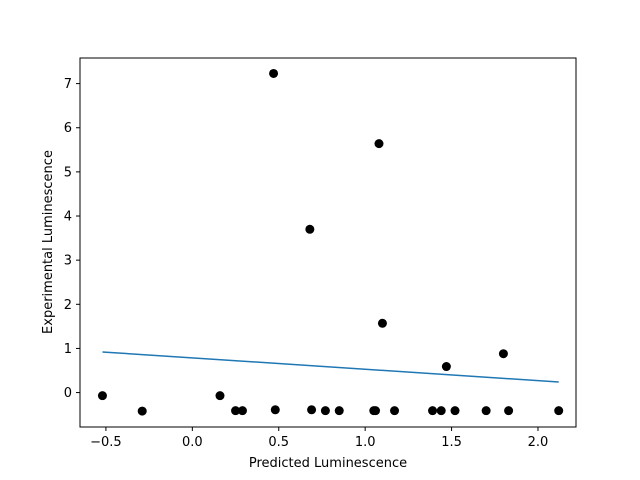 This screenshot has width=640, height=480. Describe the element at coordinates (319, 438) in the screenshot. I see `x-axis: −0.5 0.0 0.5 1.0 1.5 2.0` at that location.